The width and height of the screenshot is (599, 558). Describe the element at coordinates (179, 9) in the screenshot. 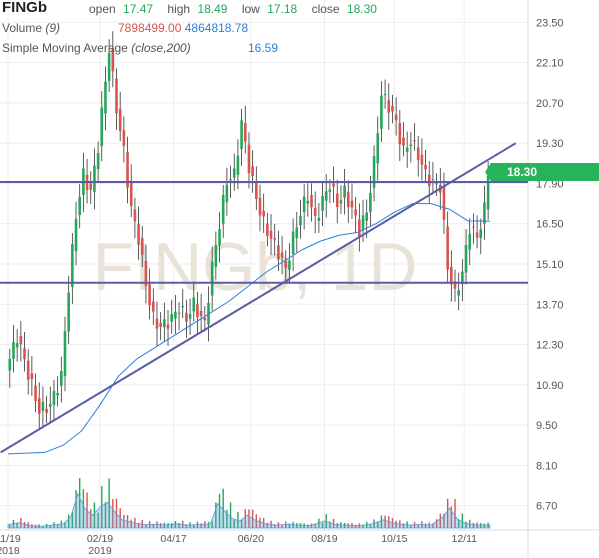

I see `high-label: high` at that location.